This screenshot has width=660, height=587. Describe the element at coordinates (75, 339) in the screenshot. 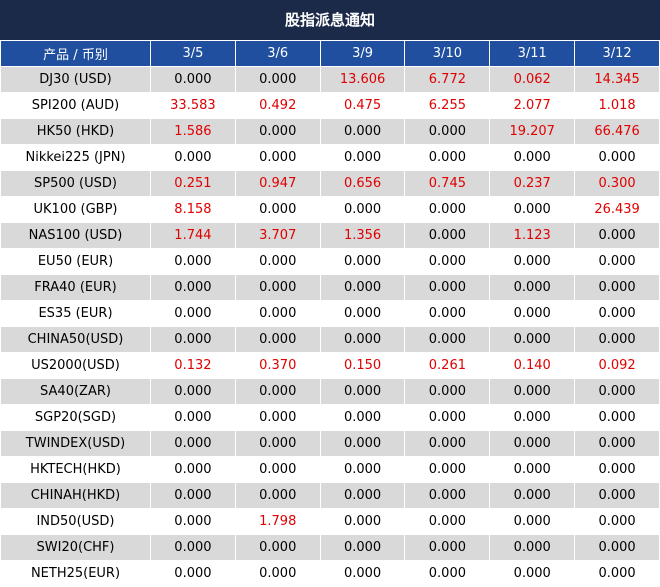

I see `product-cell: CHINA50(USD)` at that location.